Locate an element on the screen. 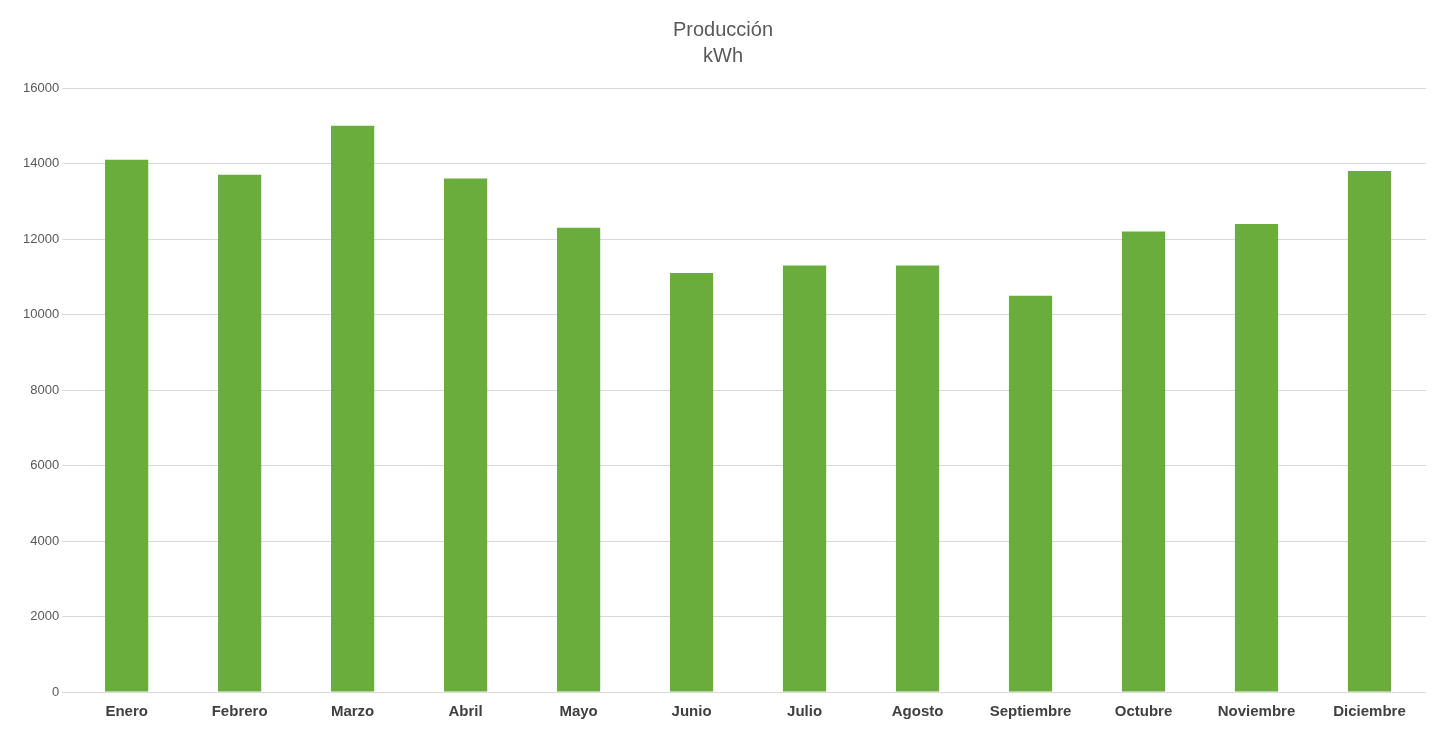 Image resolution: width=1456 pixels, height=734 pixels. x-tick-label: Octubre is located at coordinates (1143, 711).